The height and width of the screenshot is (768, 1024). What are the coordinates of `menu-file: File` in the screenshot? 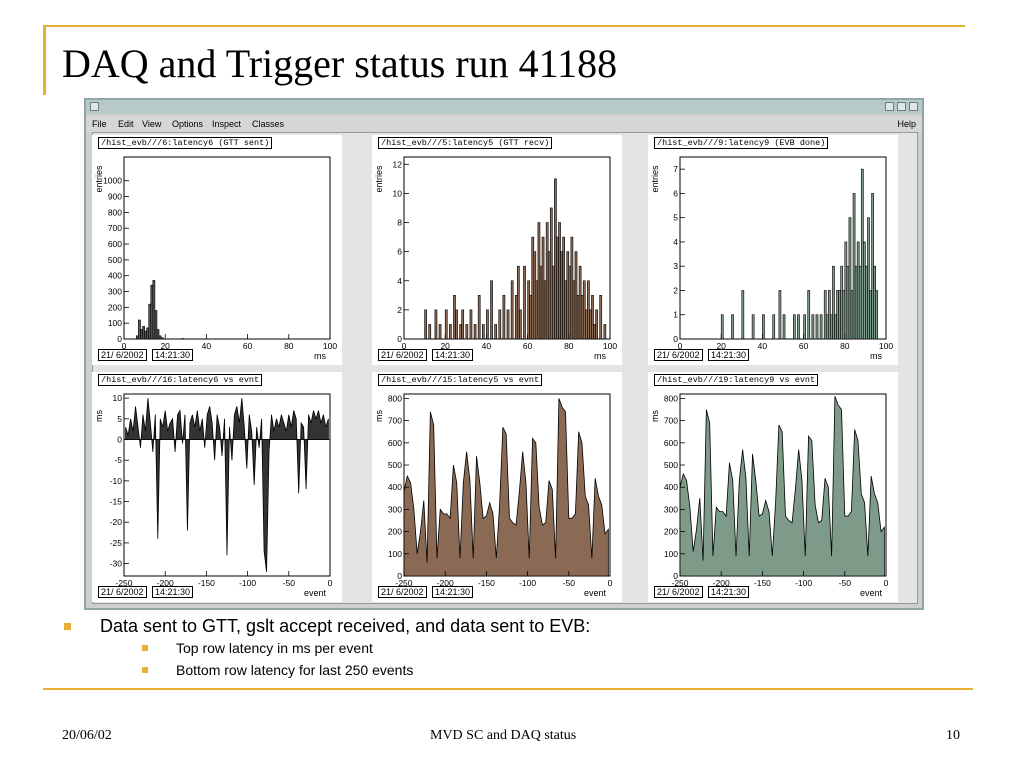 It's located at (99, 124).